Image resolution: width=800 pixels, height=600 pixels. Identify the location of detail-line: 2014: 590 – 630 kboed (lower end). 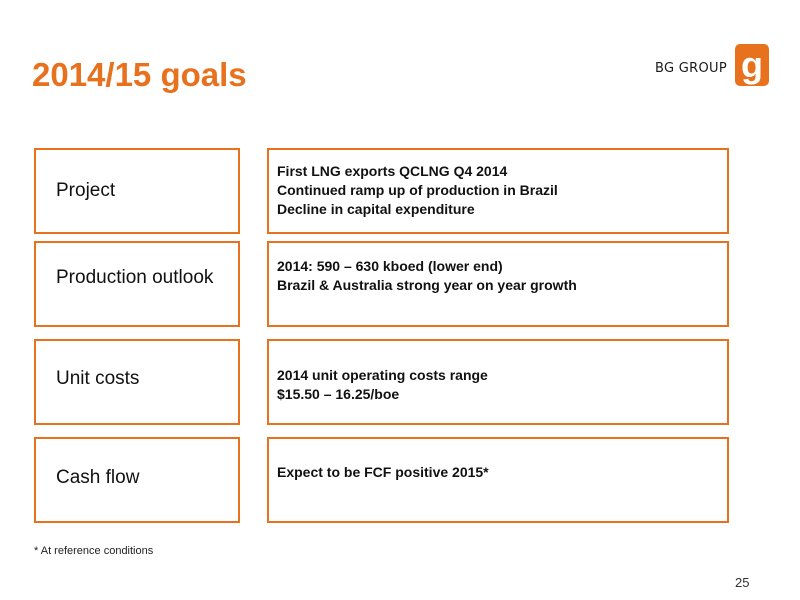
(390, 266).